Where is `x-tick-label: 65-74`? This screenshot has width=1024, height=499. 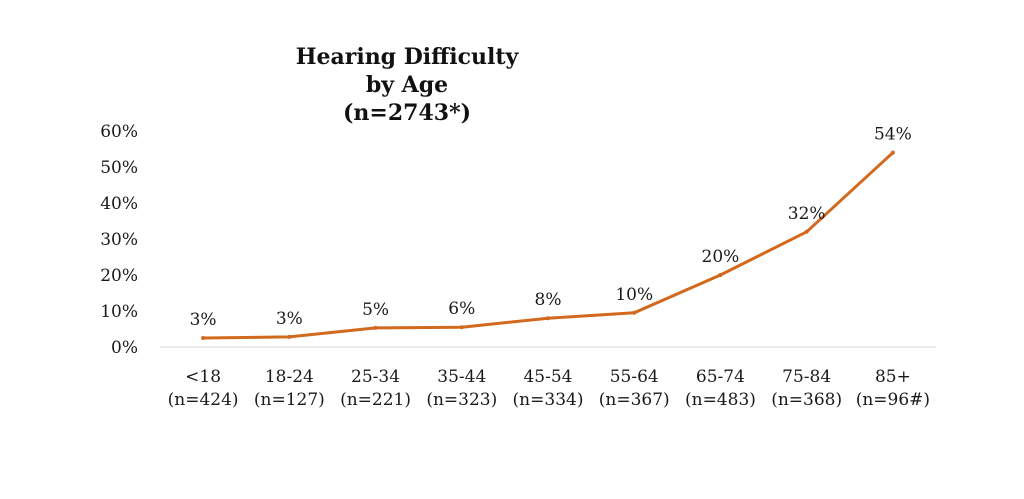
x-tick-label: 65-74 is located at coordinates (720, 377).